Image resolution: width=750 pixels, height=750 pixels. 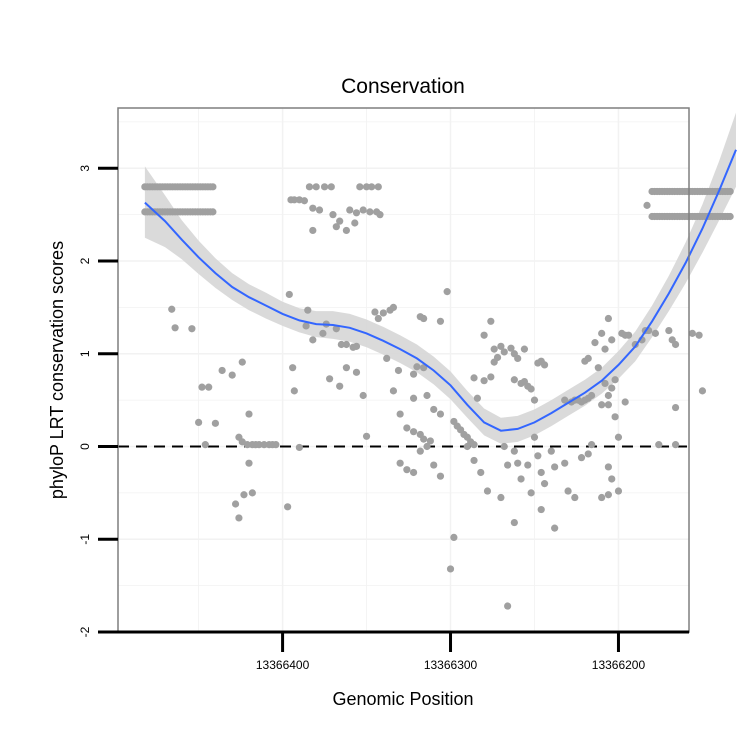 What do you see at coordinates (283, 665) in the screenshot?
I see `x-tick-label: 13366400` at bounding box center [283, 665].